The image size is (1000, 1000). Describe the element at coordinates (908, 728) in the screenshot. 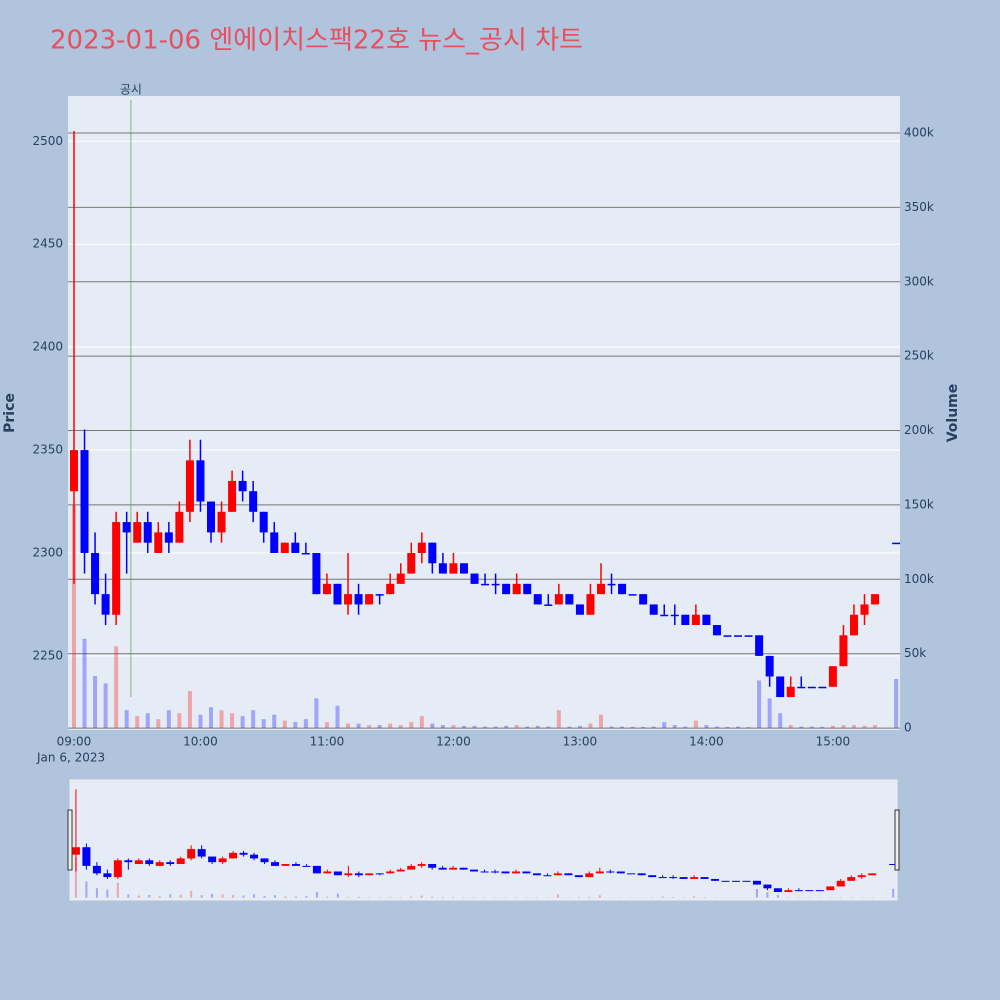

I see `y2-tick-label: 0` at that location.